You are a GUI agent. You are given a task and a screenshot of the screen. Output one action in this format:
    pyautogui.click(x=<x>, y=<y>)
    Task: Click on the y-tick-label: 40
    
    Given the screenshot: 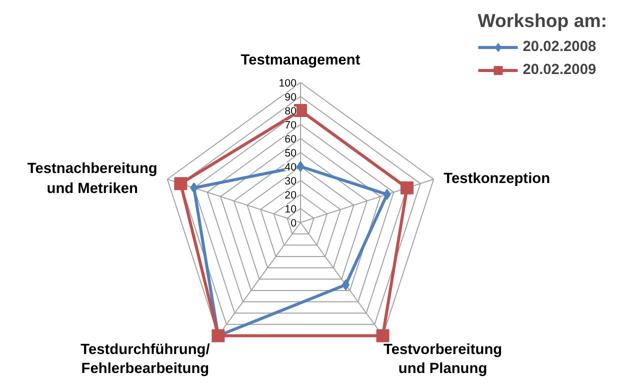 What is the action you would take?
    pyautogui.click(x=290, y=168)
    